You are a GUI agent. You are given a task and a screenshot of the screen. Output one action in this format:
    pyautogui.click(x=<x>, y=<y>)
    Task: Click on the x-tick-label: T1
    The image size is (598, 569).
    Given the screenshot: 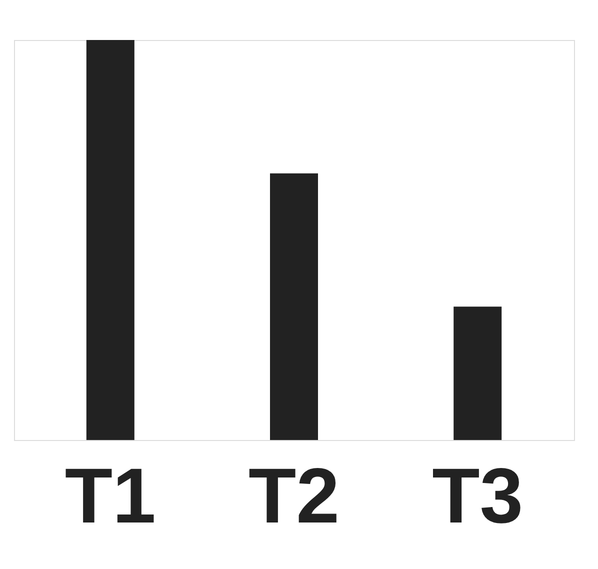 What is the action you would take?
    pyautogui.click(x=110, y=496)
    